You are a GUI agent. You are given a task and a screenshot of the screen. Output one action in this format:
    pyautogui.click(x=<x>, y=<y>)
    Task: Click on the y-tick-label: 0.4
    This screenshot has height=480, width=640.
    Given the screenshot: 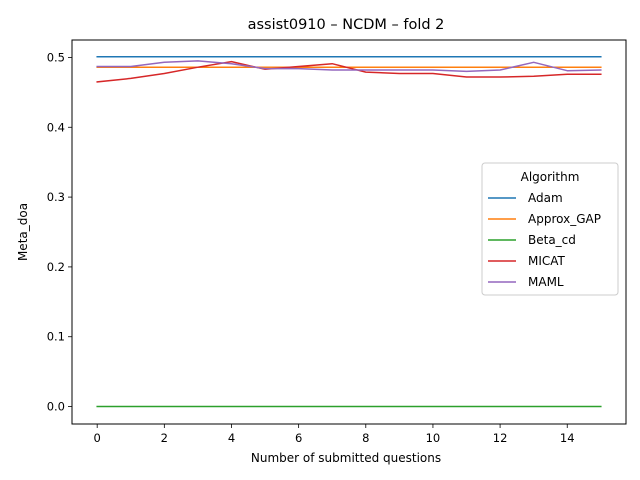 What is the action you would take?
    pyautogui.click(x=56, y=127)
    